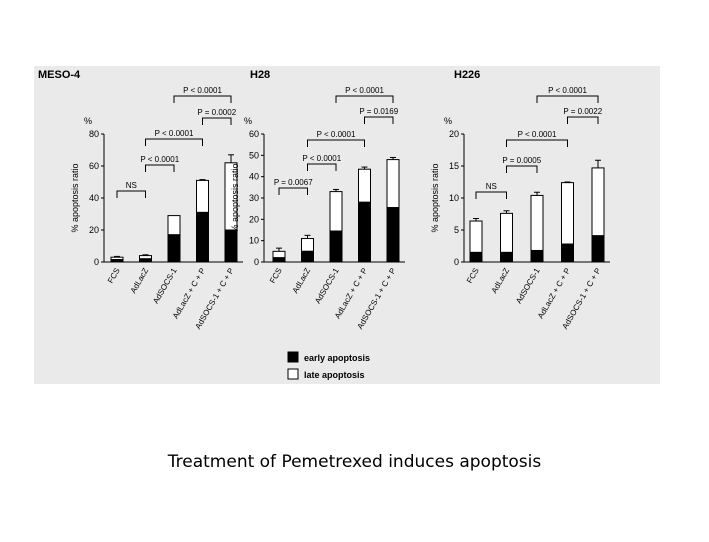 The image size is (709, 542). Describe the element at coordinates (254, 198) in the screenshot. I see `y-tick-label: 30` at that location.